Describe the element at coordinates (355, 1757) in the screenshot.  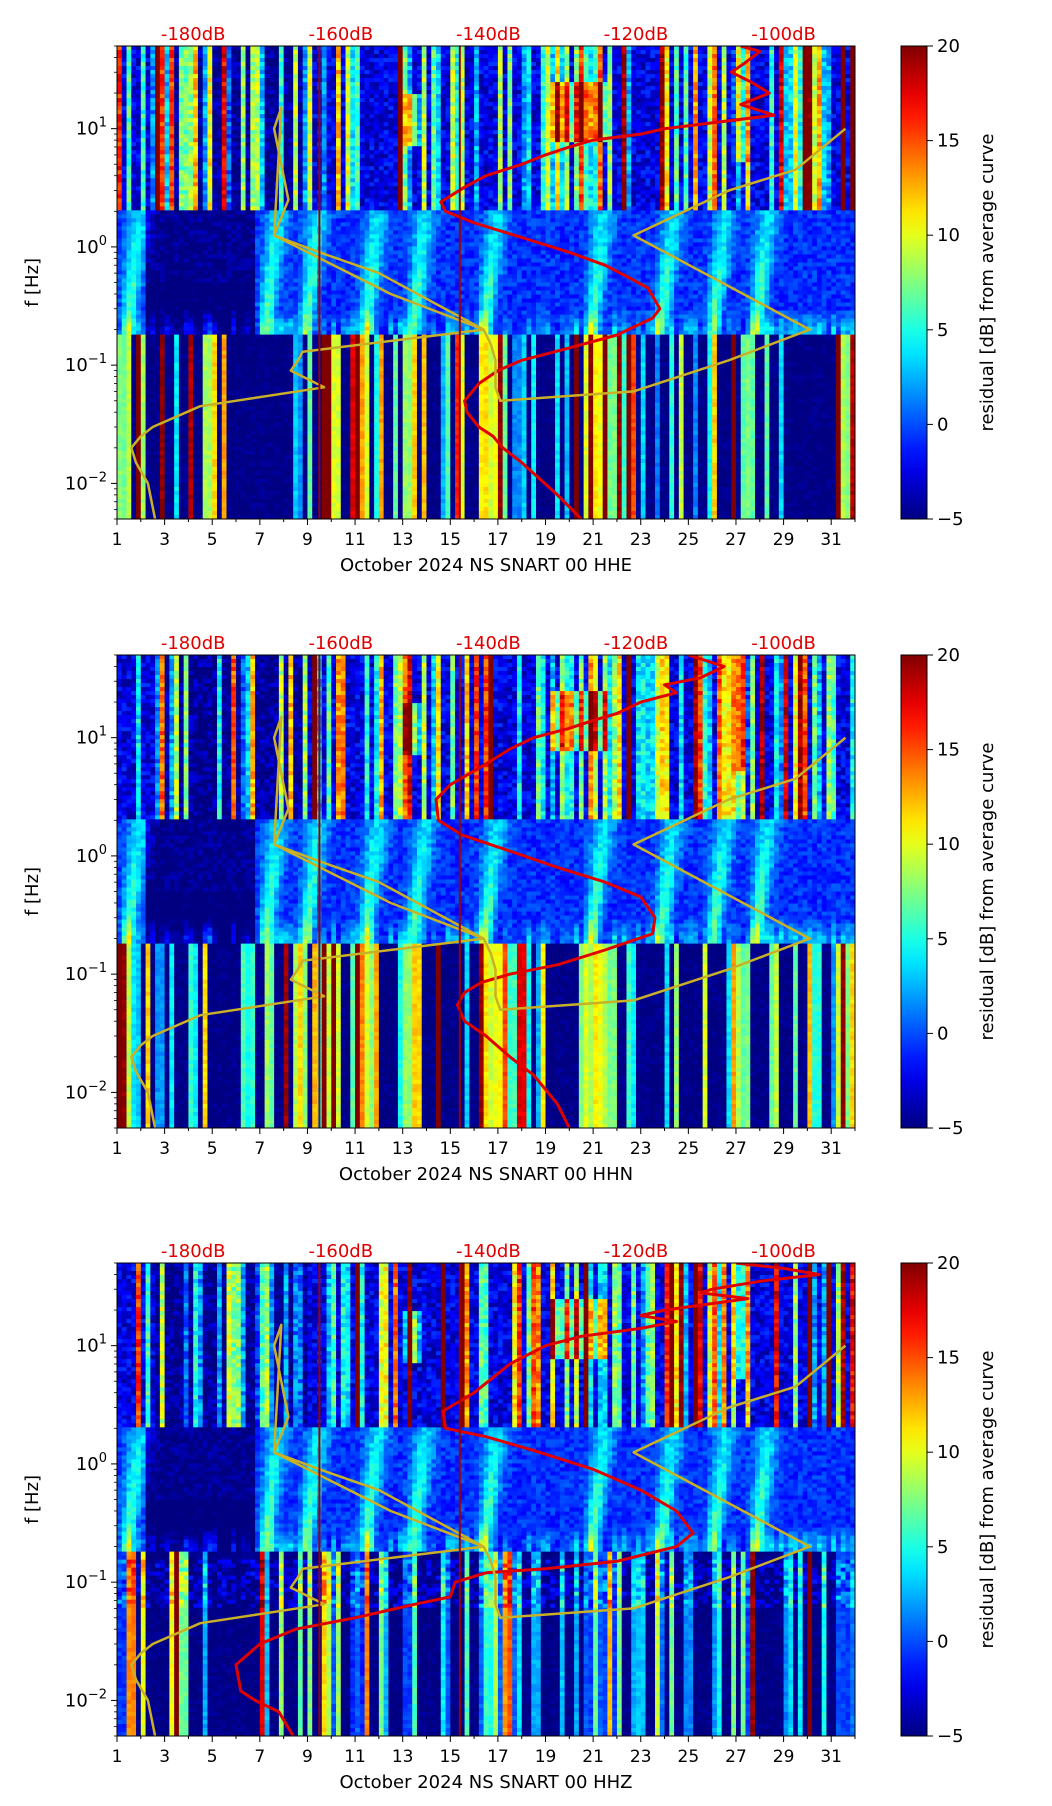
I see `x-tick-label: 11` at that location.